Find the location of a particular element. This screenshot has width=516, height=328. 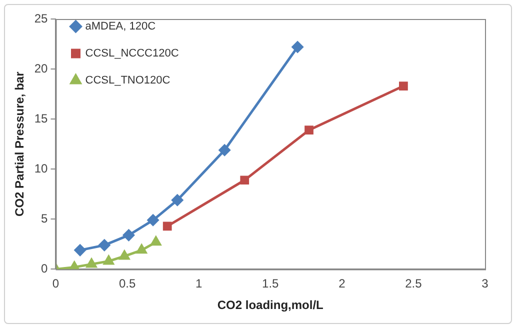

legend-label: CCSL_NCCC120C is located at coordinates (132, 54).